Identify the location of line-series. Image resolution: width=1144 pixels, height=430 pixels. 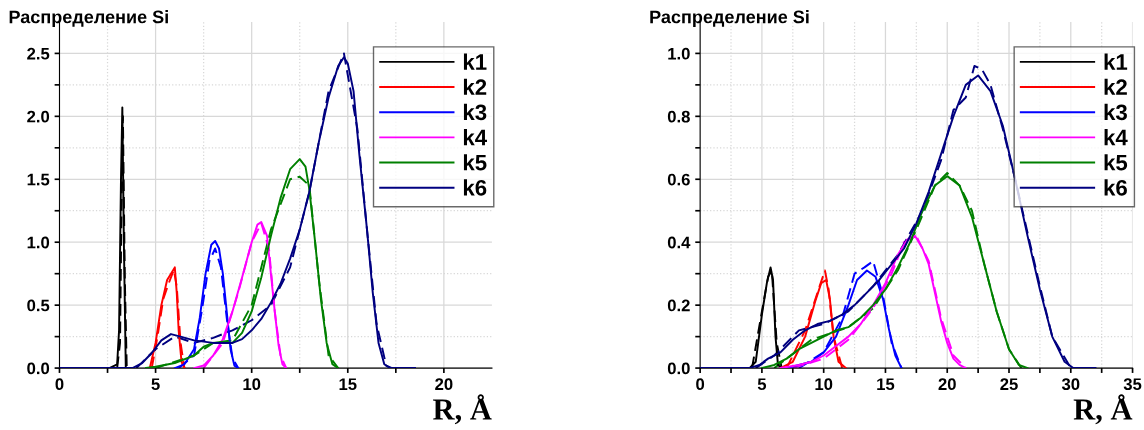
(814, 319).